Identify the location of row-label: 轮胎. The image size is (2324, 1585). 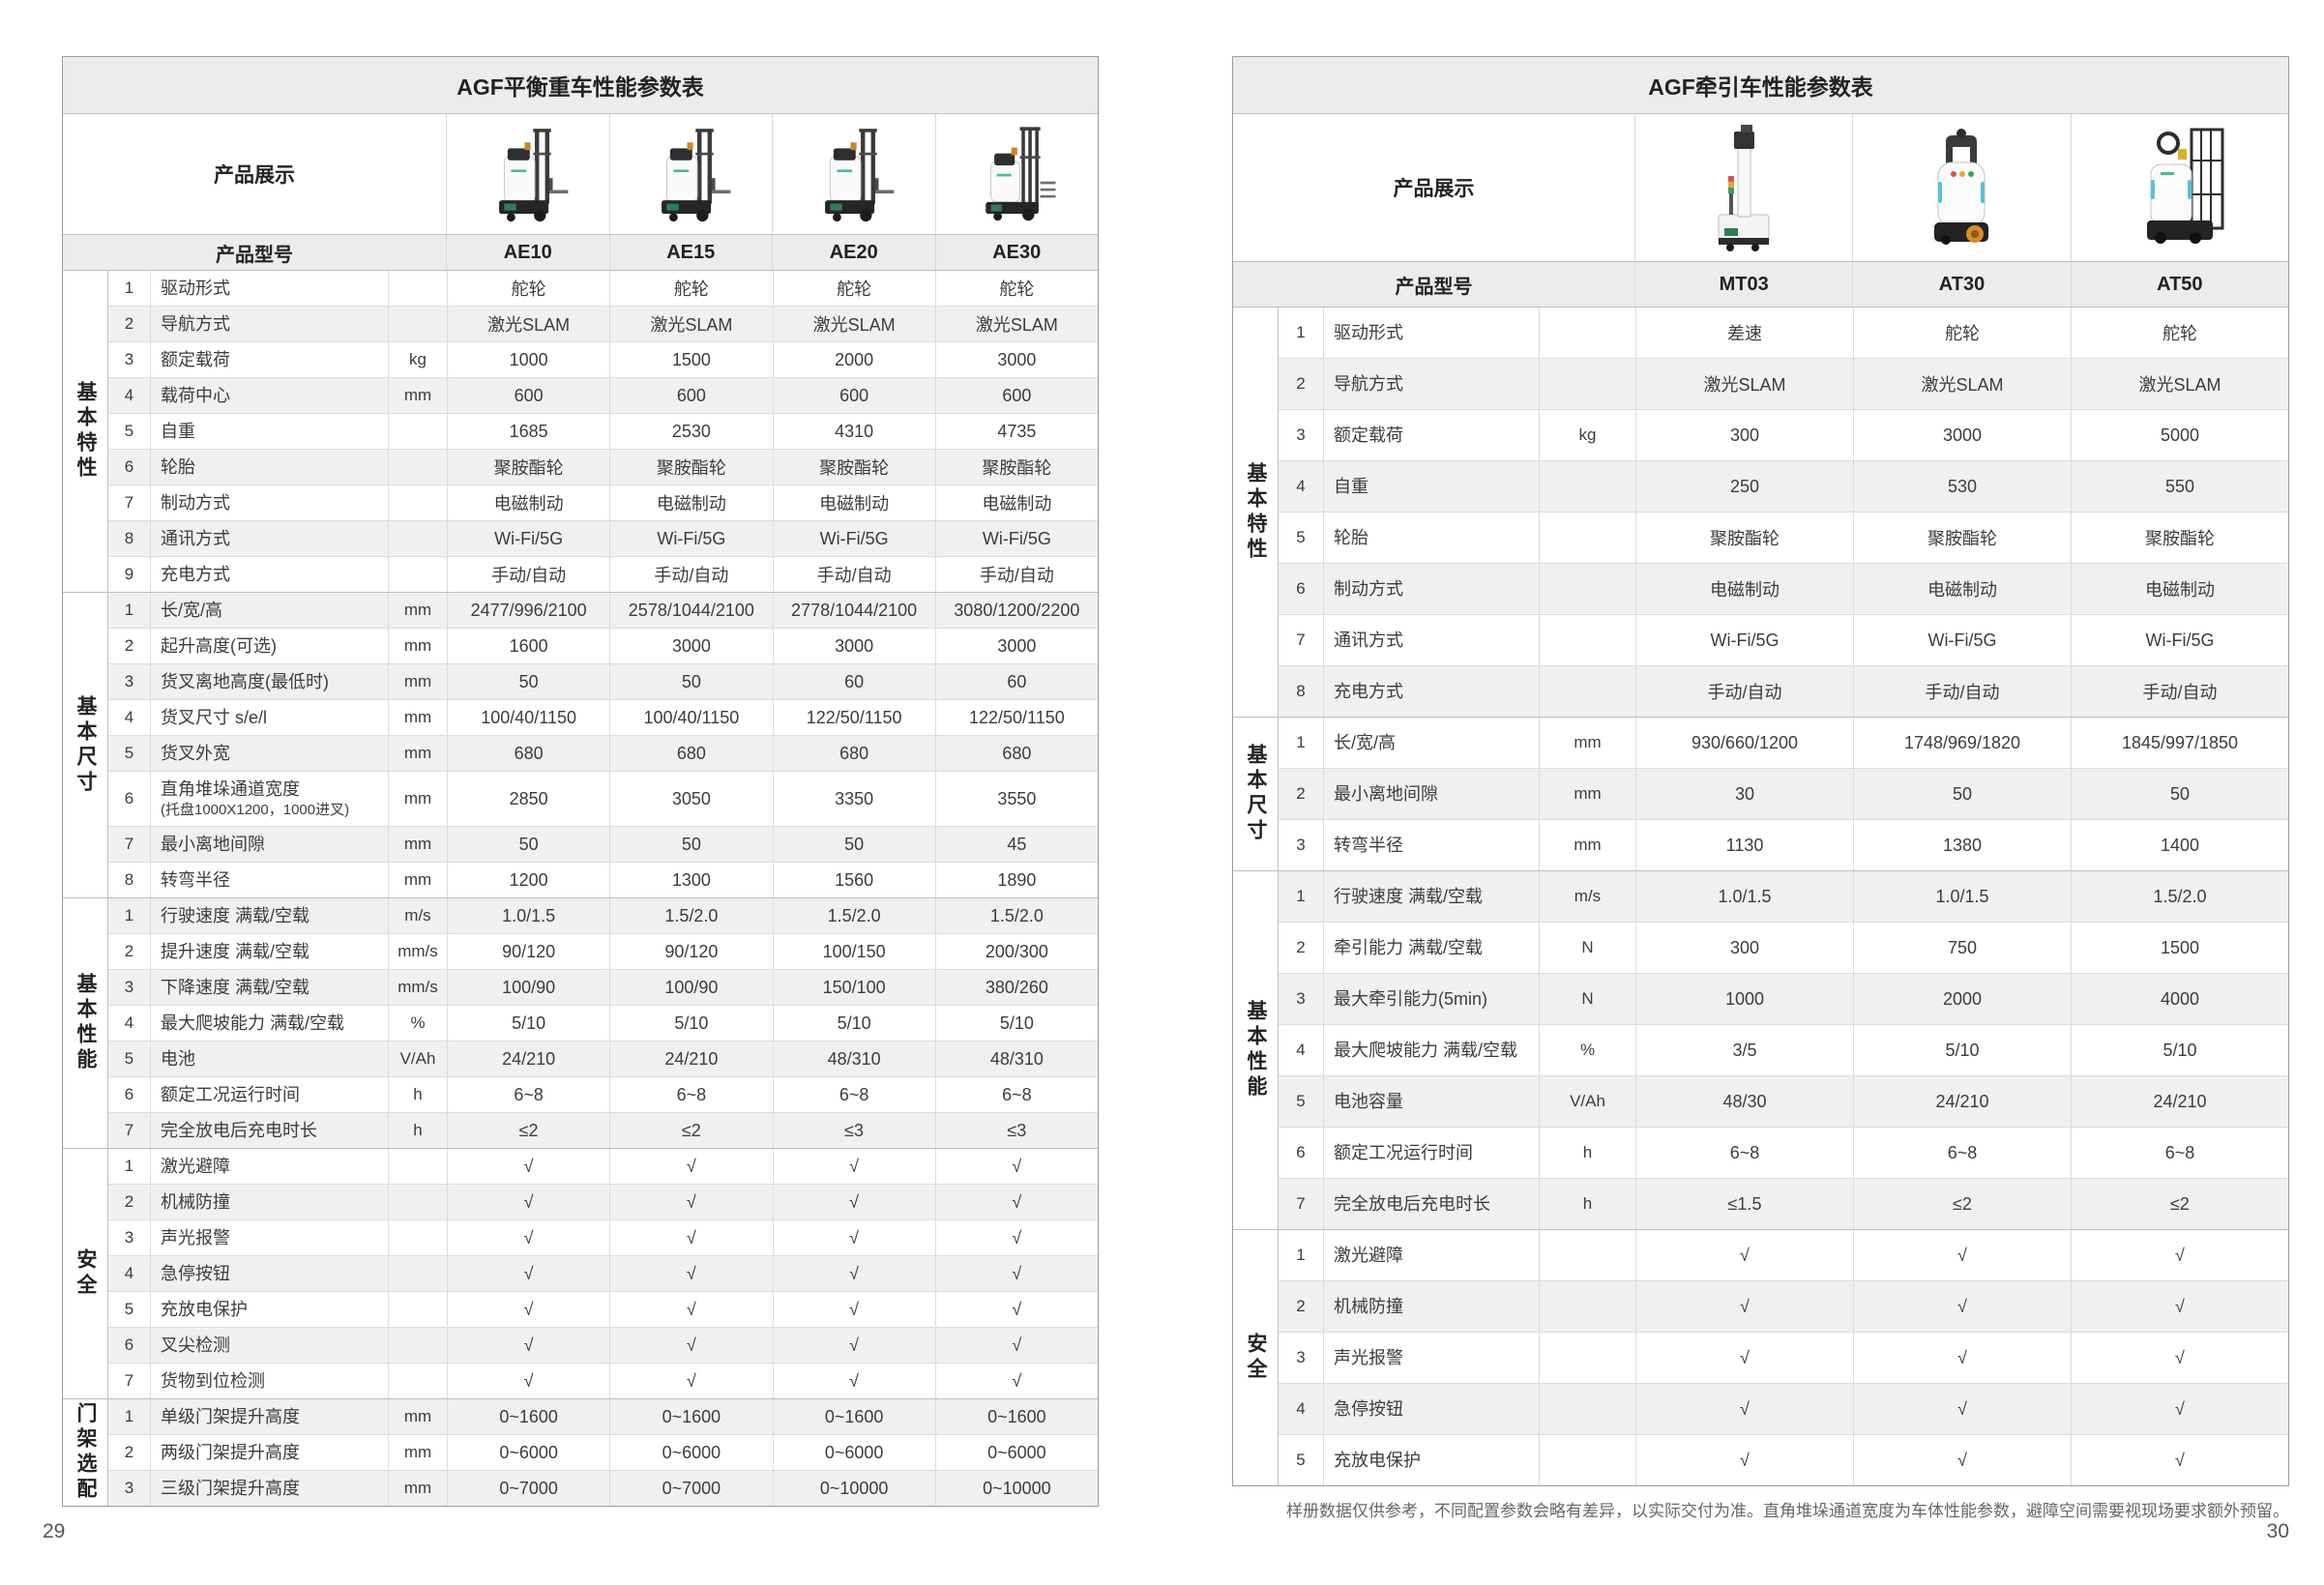
(269, 467).